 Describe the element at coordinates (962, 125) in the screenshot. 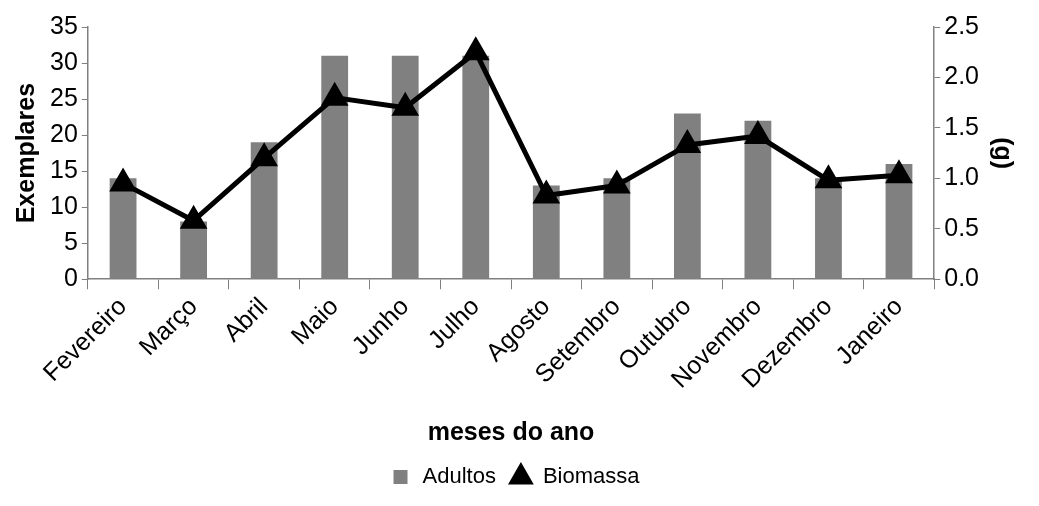

I see `y2-tick-label: 1.5` at that location.